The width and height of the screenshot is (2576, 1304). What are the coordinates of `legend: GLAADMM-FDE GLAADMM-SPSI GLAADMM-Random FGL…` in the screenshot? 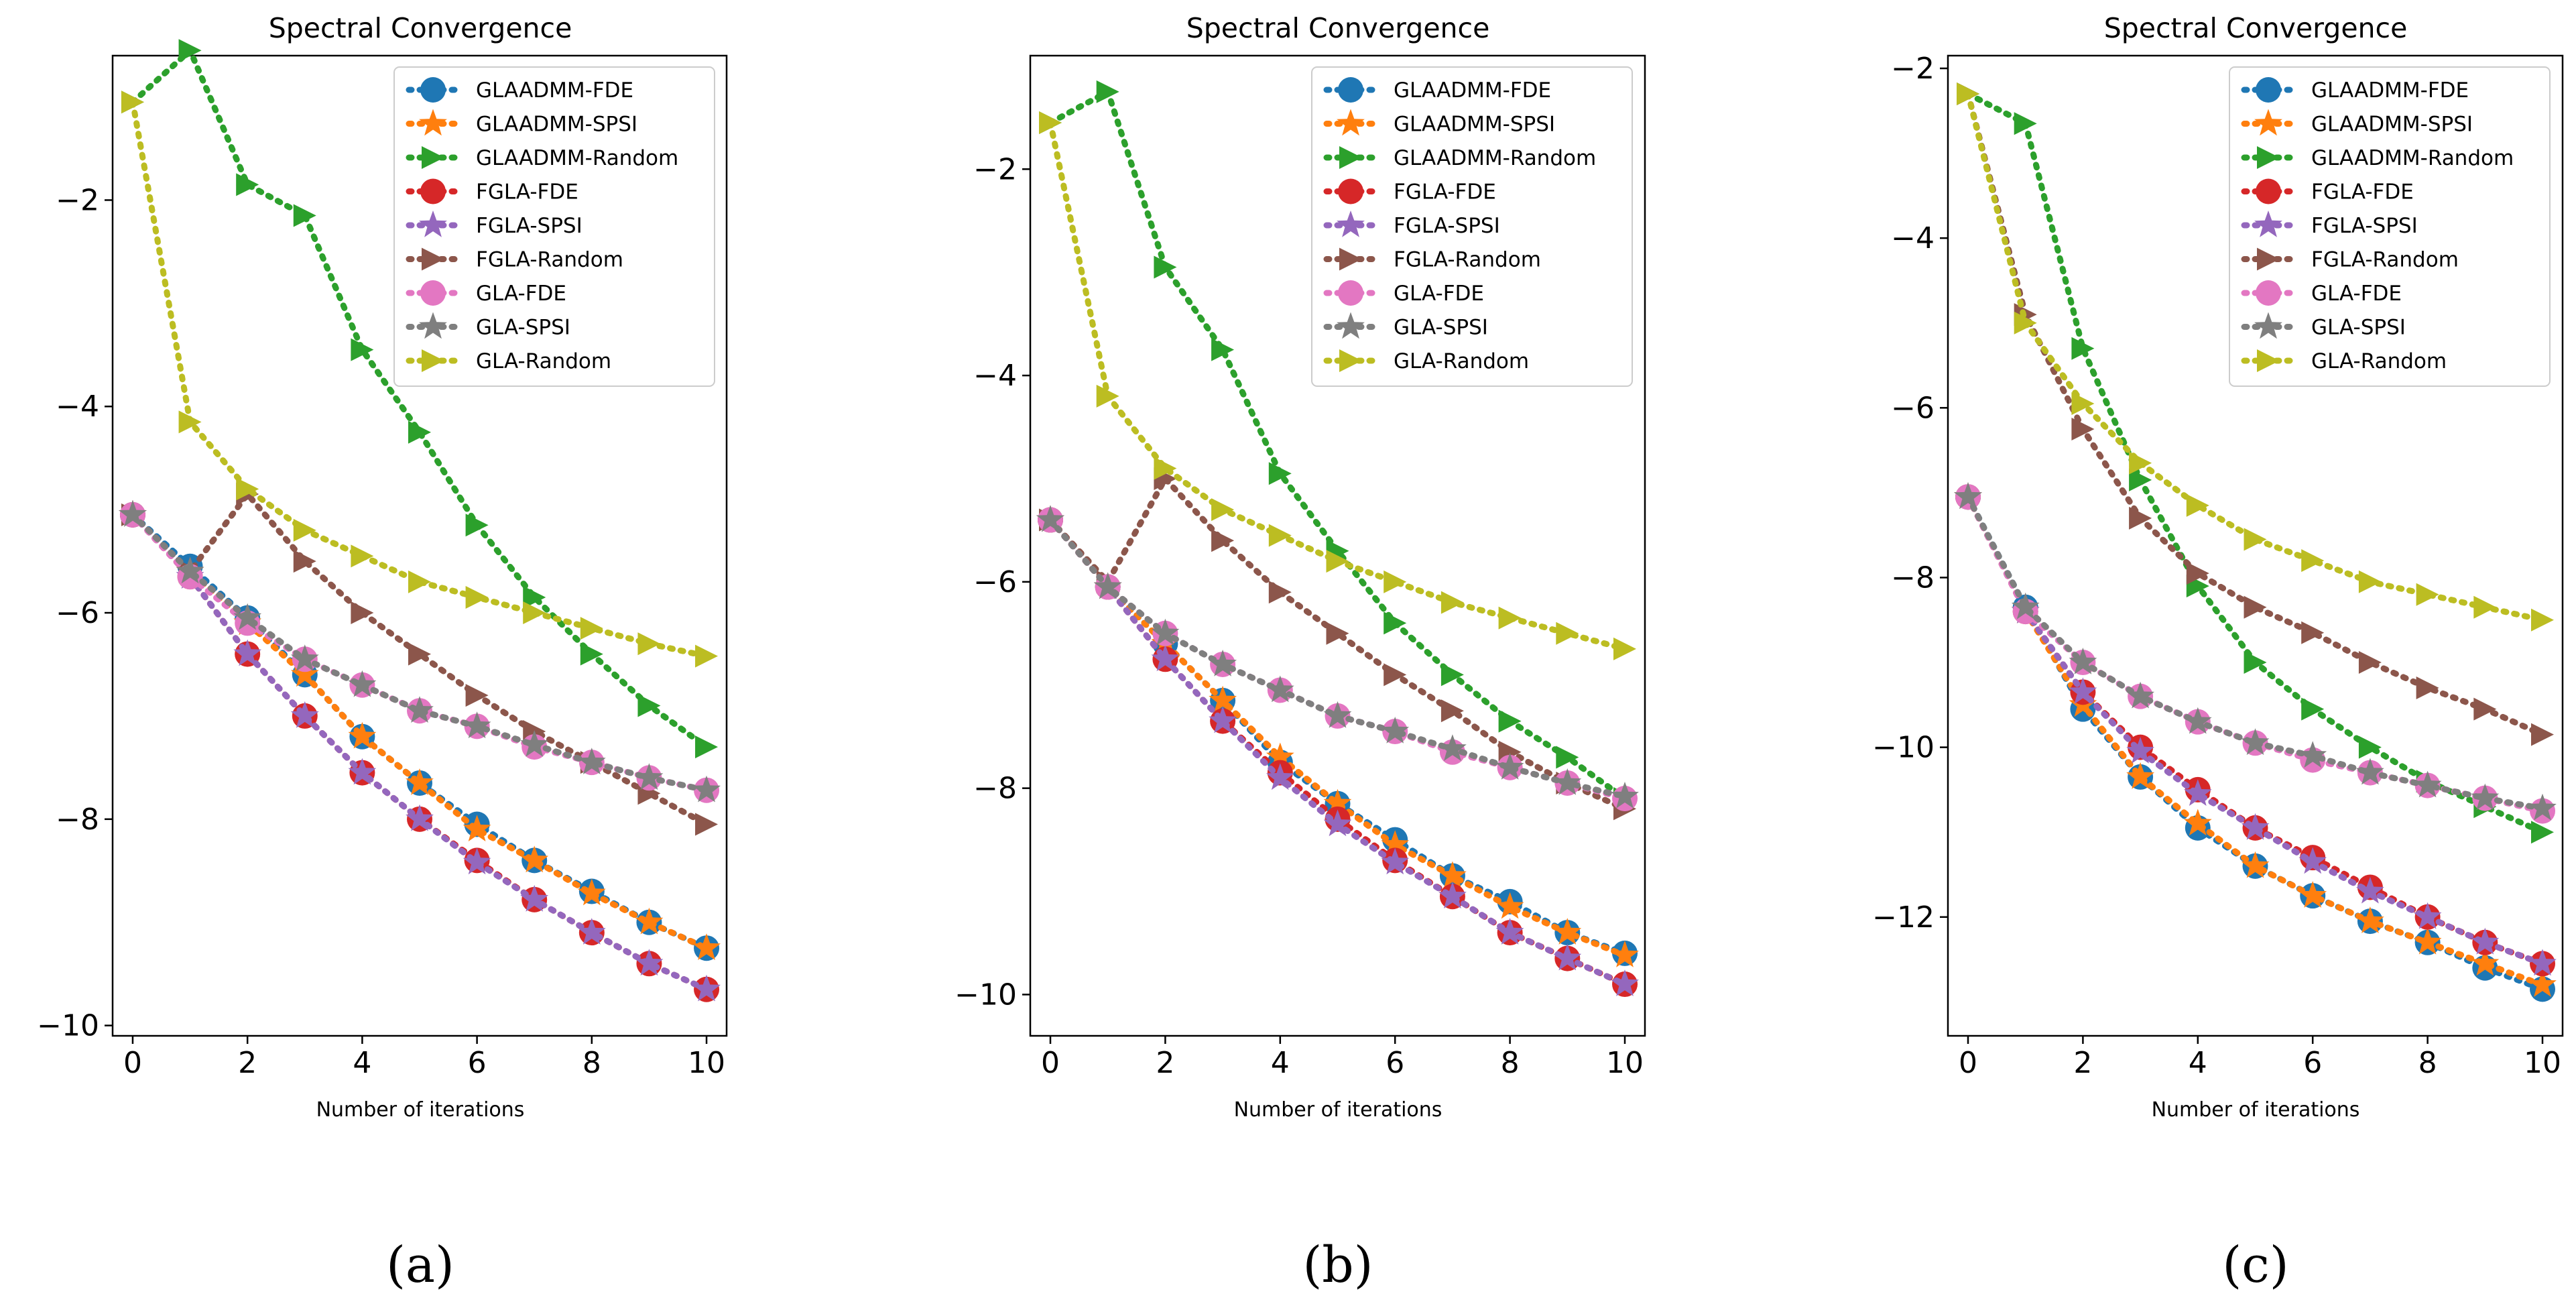 It's located at (2390, 227).